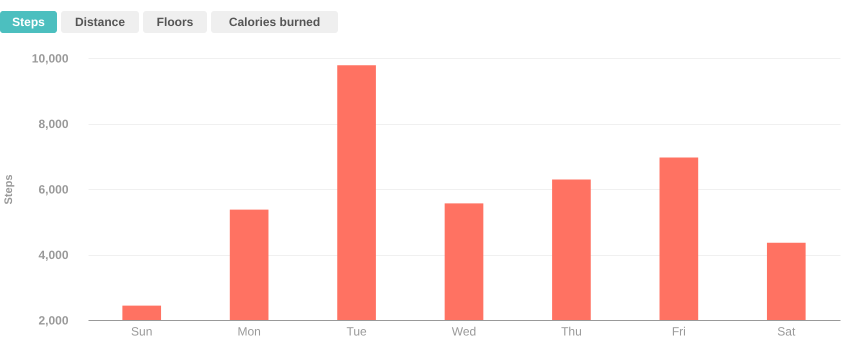  What do you see at coordinates (274, 22) in the screenshot?
I see `text: Calories burned` at bounding box center [274, 22].